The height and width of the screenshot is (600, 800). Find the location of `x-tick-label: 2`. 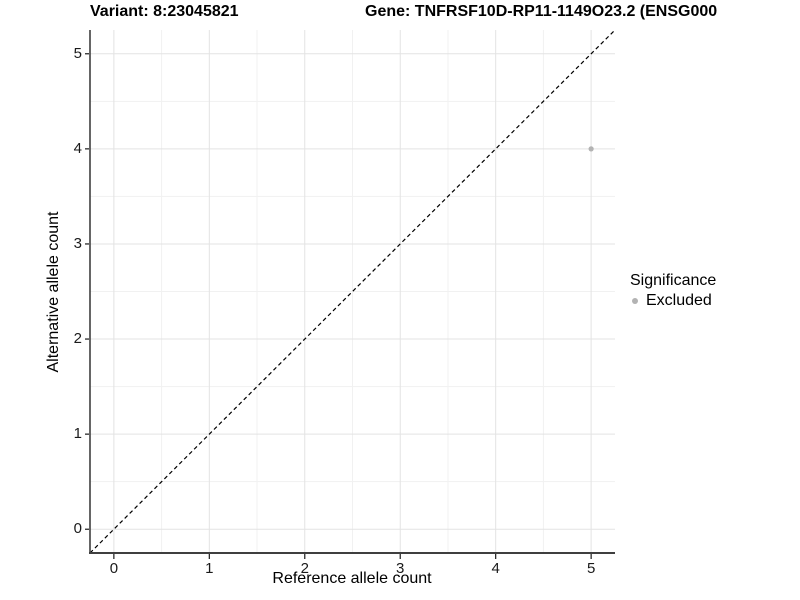

x-tick-label: 2 is located at coordinates (304, 568).